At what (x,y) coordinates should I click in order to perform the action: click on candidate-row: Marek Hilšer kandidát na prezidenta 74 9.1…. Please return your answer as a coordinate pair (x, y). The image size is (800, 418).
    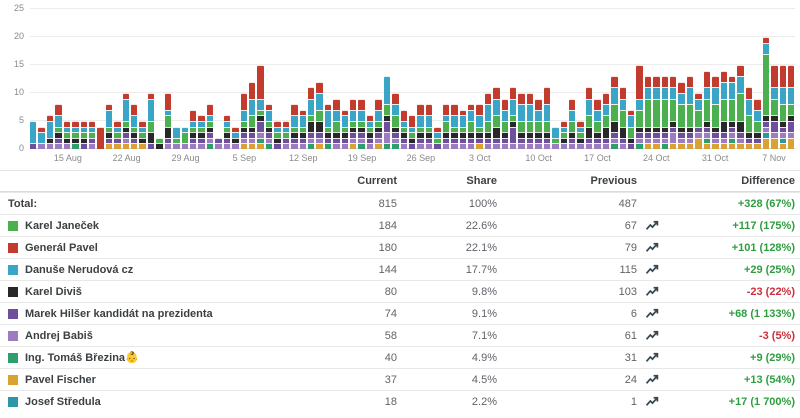
    Looking at the image, I should click on (400, 313).